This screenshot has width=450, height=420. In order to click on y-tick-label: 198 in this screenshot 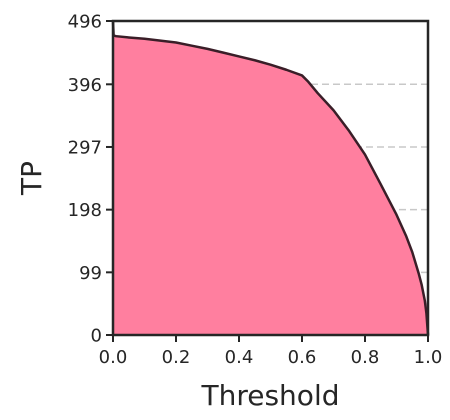, I will do `click(85, 210)`.